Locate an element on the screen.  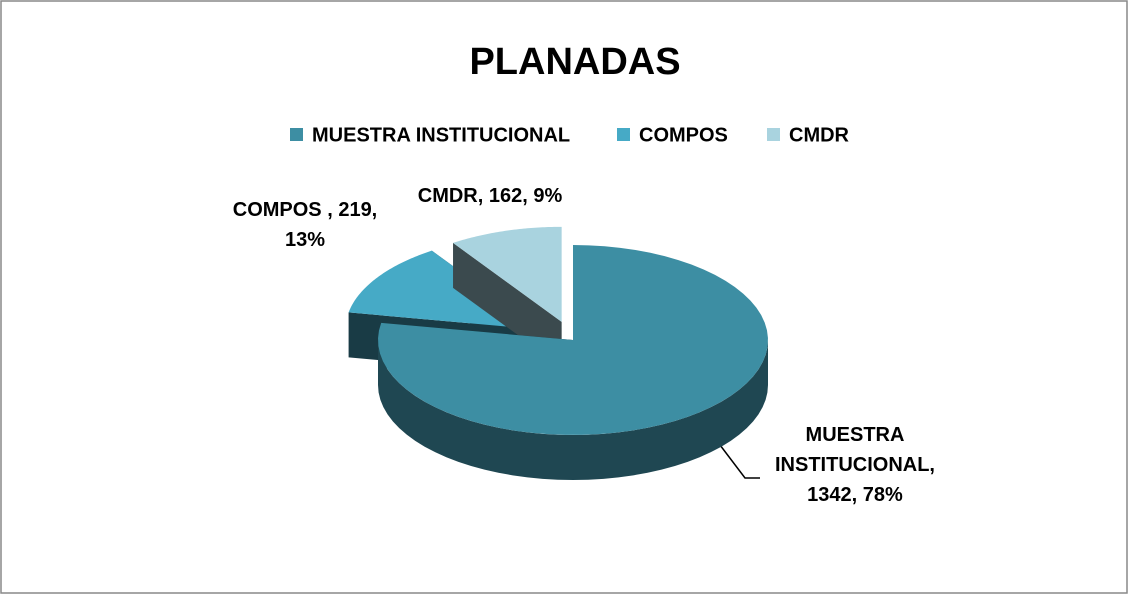
legend-label: COMPOS is located at coordinates (683, 135).